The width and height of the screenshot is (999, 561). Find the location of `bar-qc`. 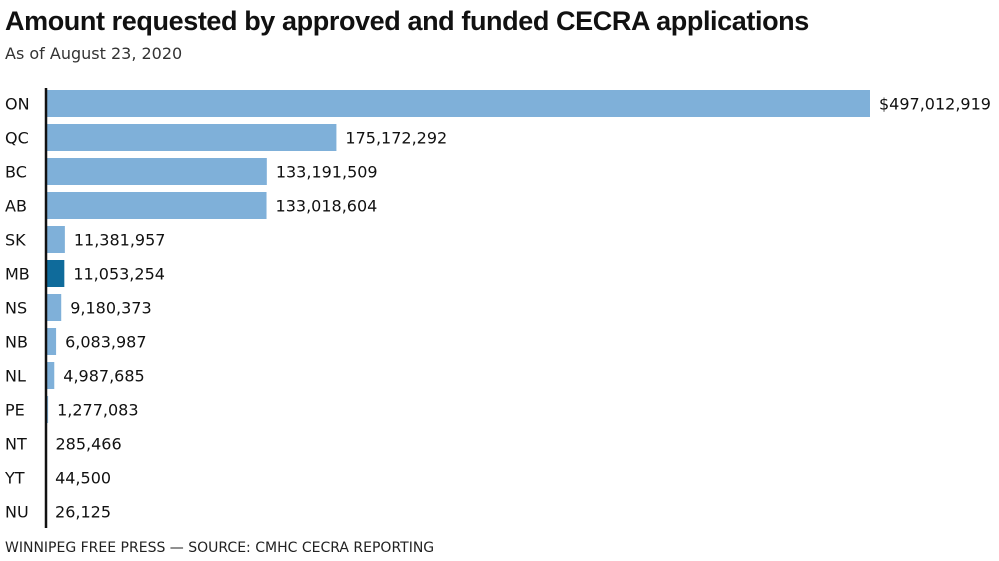

bar-qc is located at coordinates (191, 137).